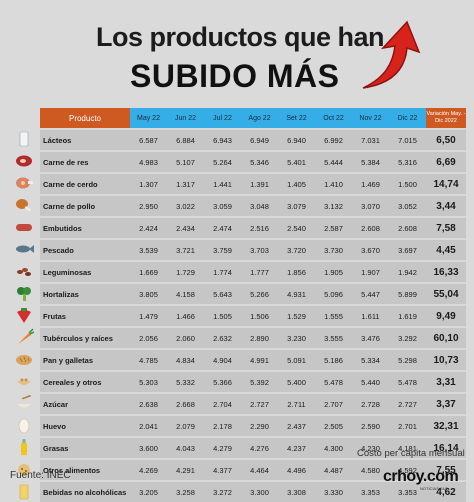 Image resolution: width=474 pixels, height=502 pixels. Describe the element at coordinates (222, 359) in the screenshot. I see `cost-cell: 4.904` at that location.